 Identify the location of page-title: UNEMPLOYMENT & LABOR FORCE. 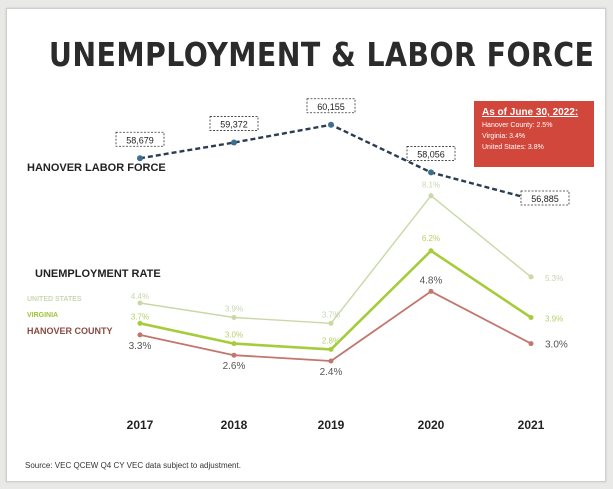
(321, 54).